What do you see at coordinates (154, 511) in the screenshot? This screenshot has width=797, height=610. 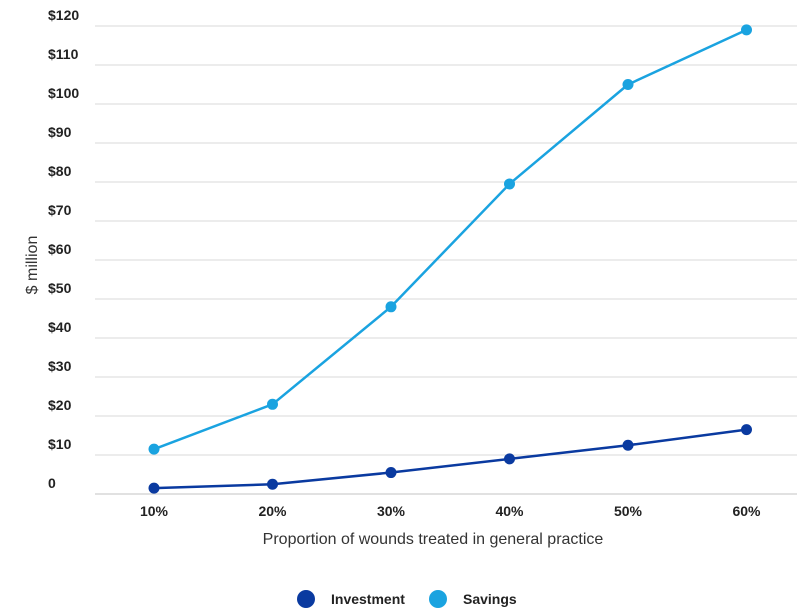 I see `x-tick-label: 10%` at bounding box center [154, 511].